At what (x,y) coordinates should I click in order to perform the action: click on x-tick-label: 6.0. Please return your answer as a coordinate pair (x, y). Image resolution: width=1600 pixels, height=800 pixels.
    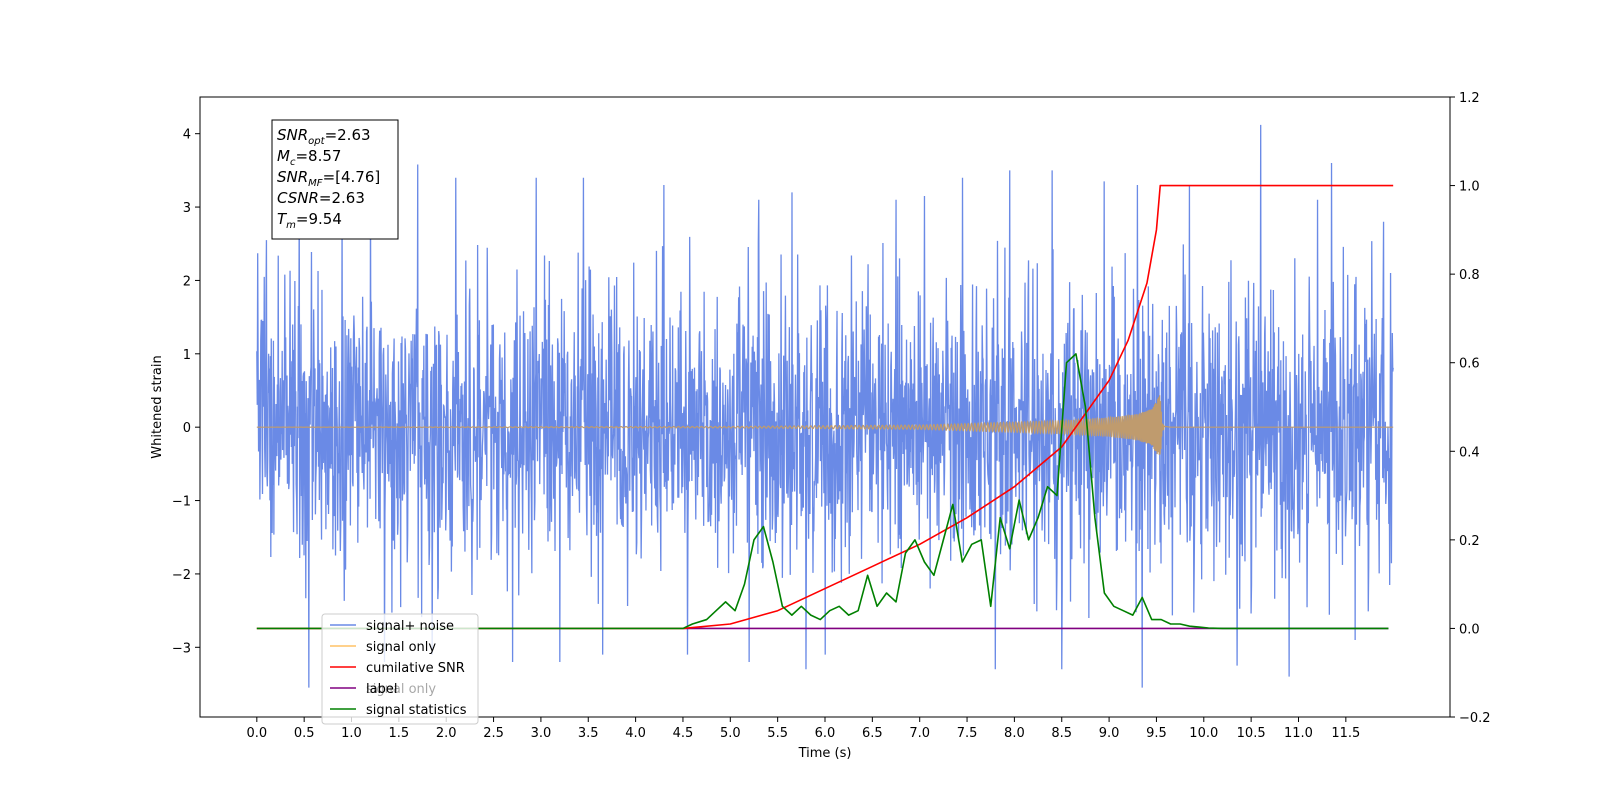
    Looking at the image, I should click on (825, 733).